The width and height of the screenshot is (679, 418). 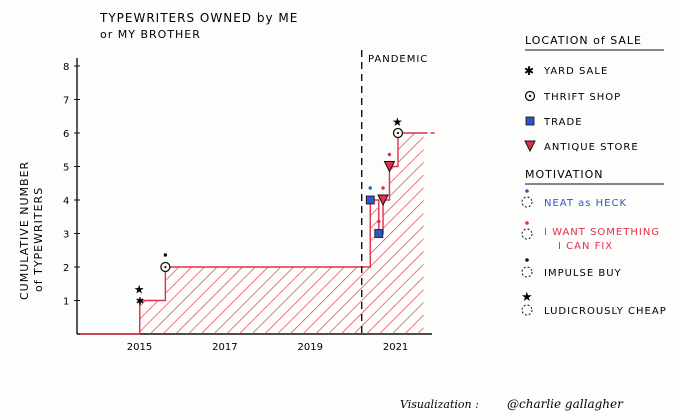 I want to click on x-tick-label: 2019, so click(x=309, y=347).